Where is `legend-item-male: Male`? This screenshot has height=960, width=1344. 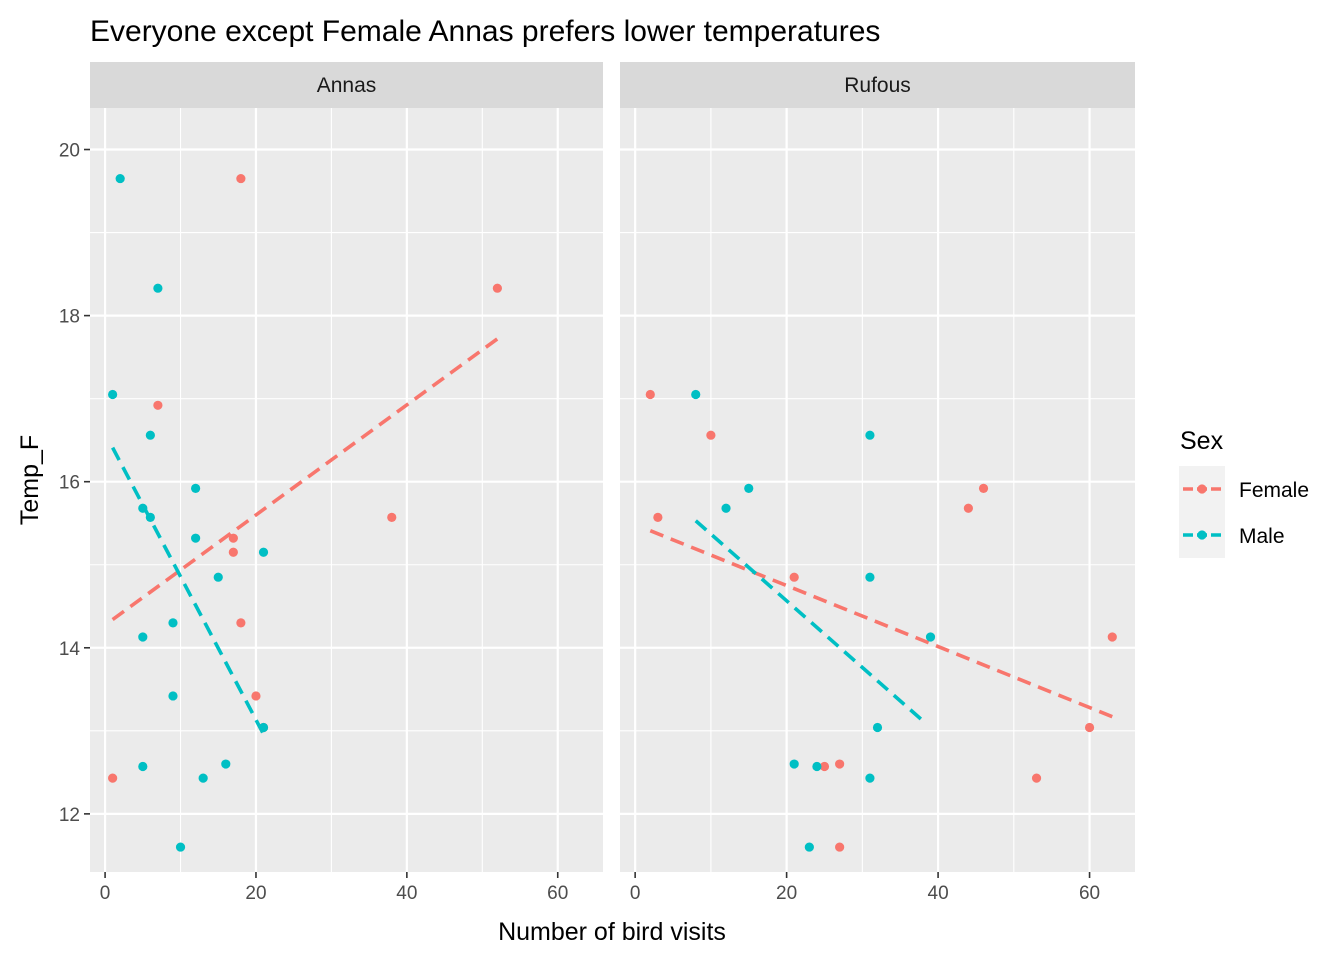 legend-item-male: Male is located at coordinates (1232, 535).